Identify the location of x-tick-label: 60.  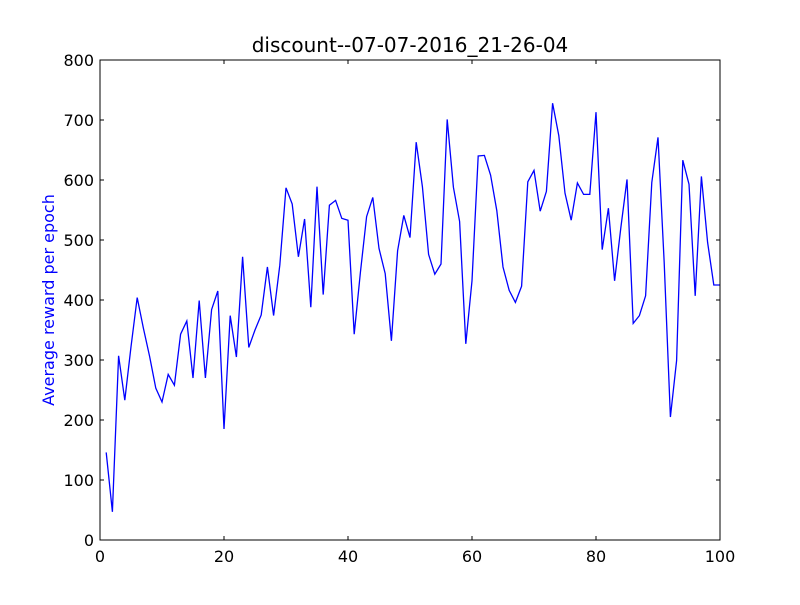
(472, 556).